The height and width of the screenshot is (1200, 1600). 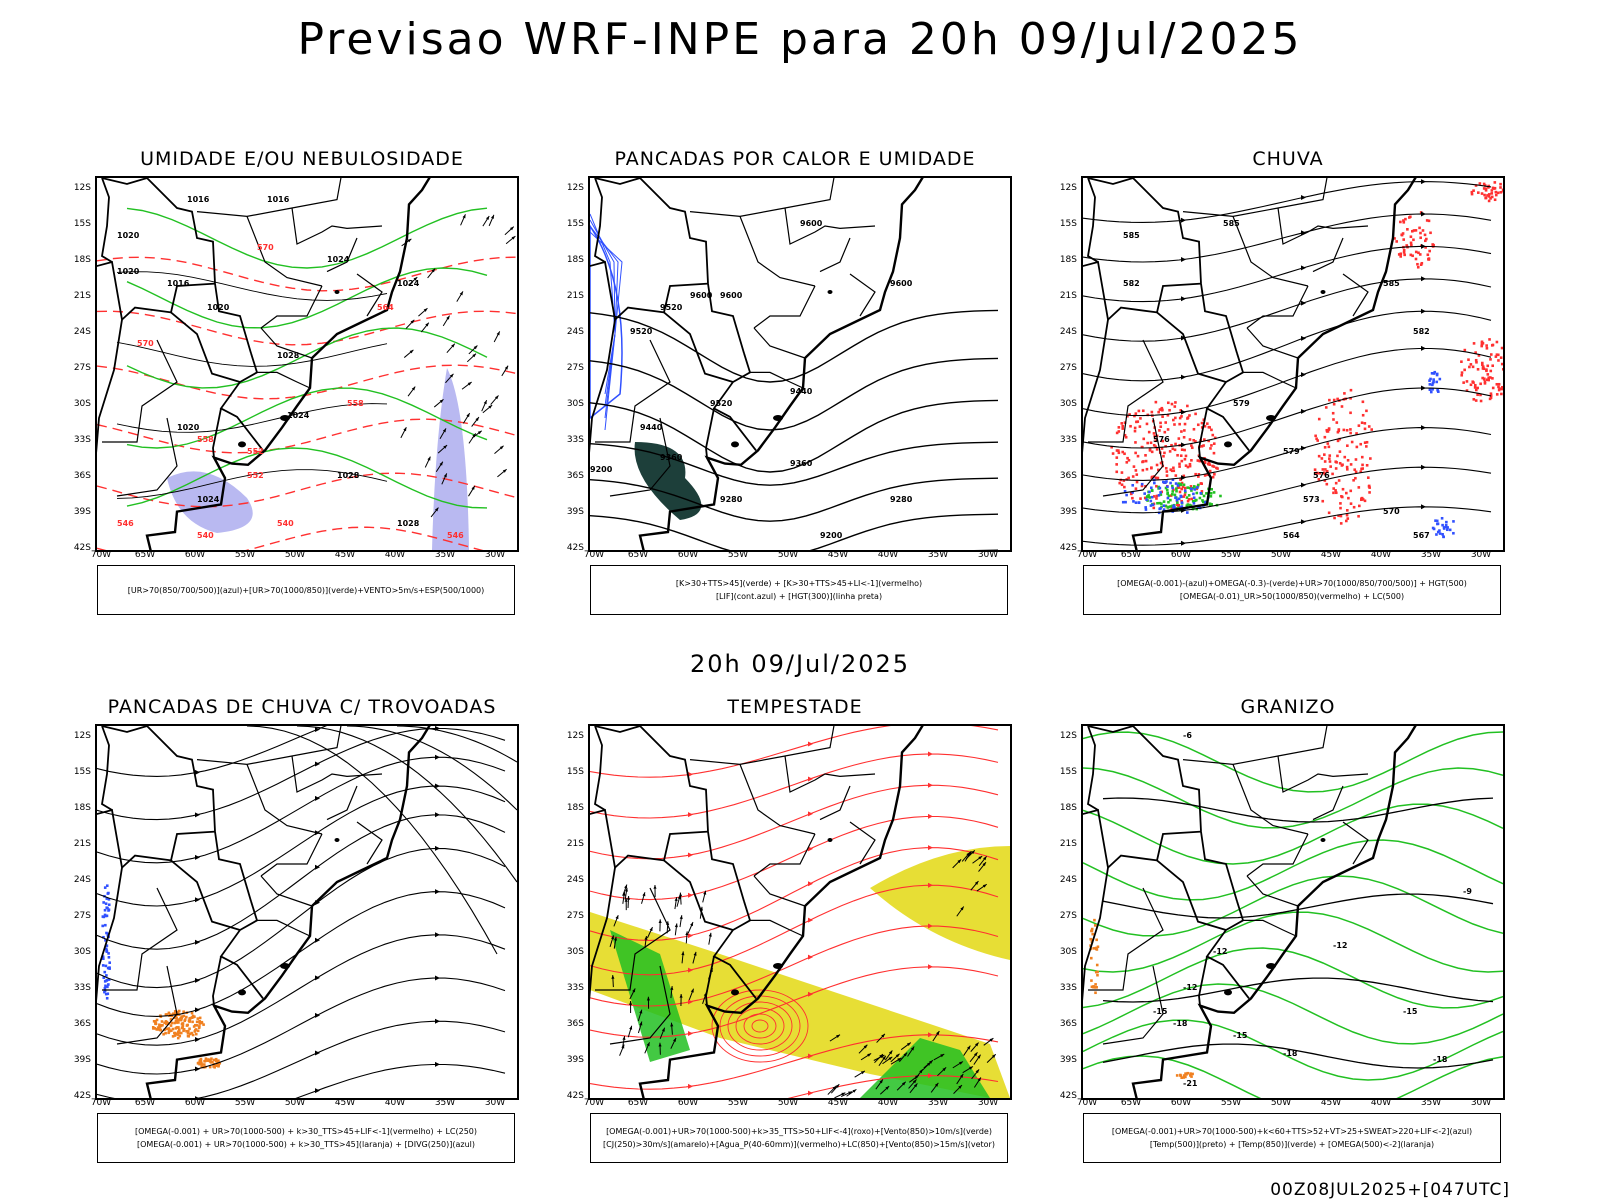 What do you see at coordinates (938, 555) in the screenshot?
I see `lon-tick: 35W` at bounding box center [938, 555].